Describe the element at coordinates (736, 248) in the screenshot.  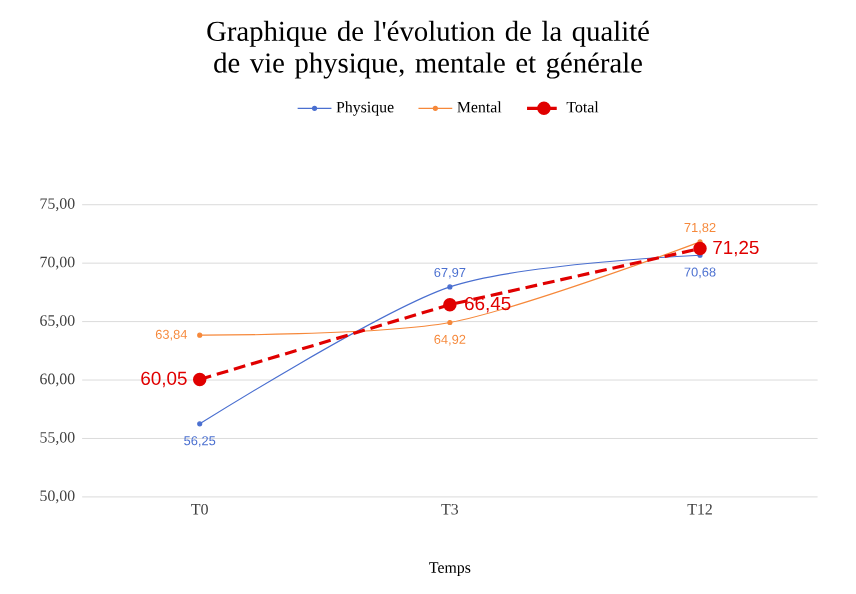
I see `data-label: 71,25` at that location.